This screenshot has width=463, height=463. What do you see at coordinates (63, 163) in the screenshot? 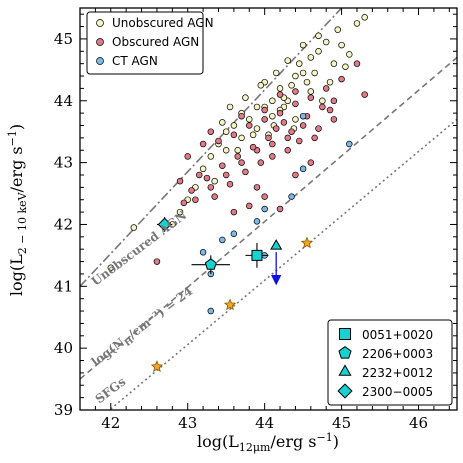
I see `y-tick-label: 43` at bounding box center [63, 163].